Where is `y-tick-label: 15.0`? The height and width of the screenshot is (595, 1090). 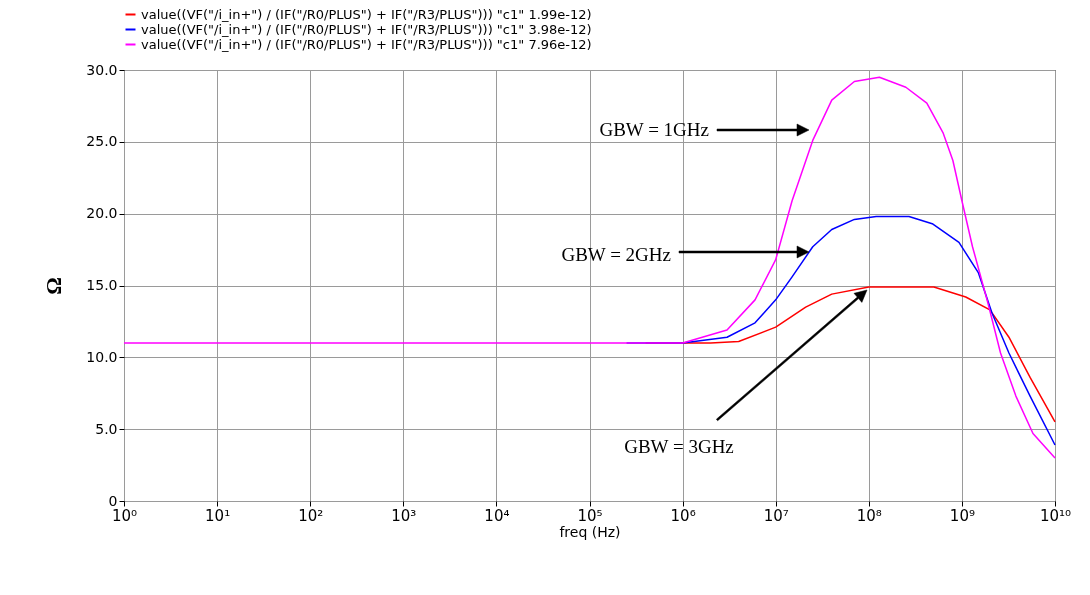
y-tick-label: 15.0 is located at coordinates (102, 285).